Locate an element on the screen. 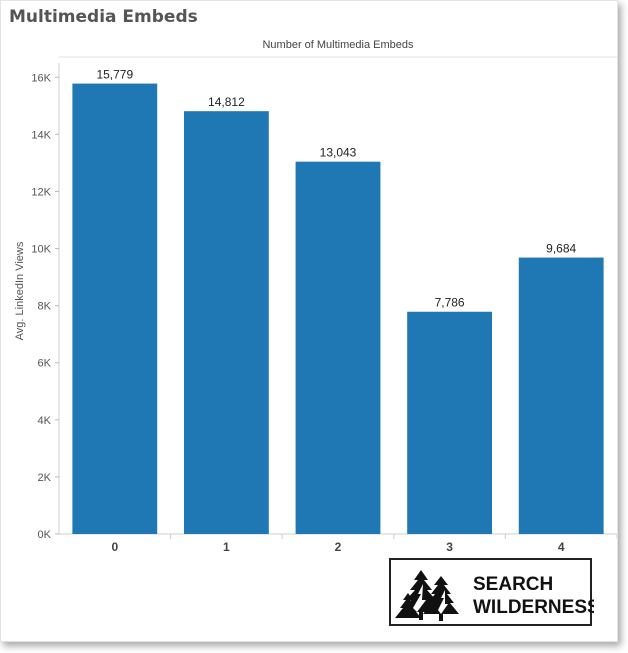  y-tick-label: 14K is located at coordinates (41, 135).